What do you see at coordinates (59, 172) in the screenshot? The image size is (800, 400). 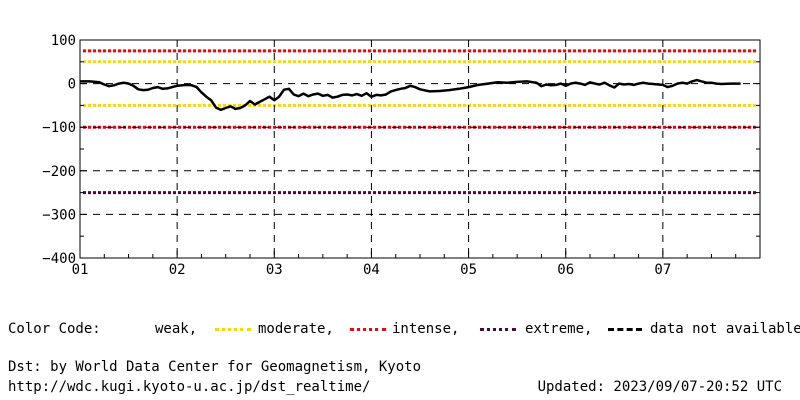 I see `y-tick-label: −200` at bounding box center [59, 172].